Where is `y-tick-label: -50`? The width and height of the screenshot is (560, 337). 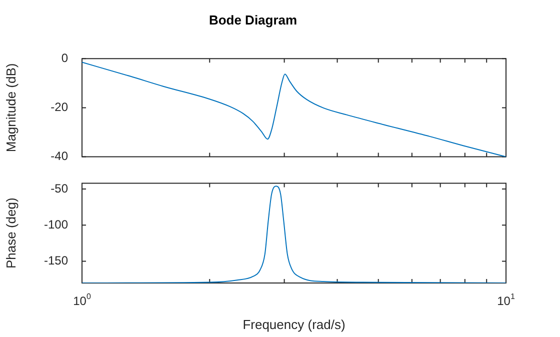 y-tick-label: -50 is located at coordinates (59, 188).